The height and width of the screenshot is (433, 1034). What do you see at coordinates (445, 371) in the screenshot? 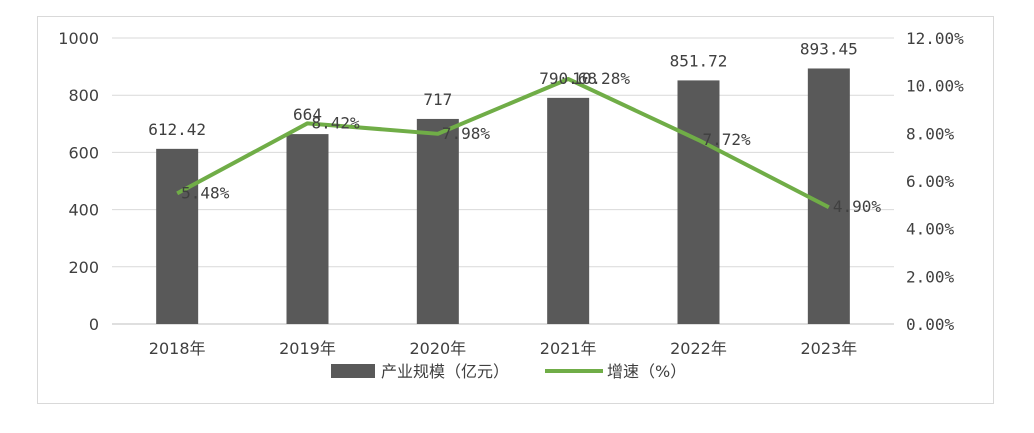
I see `legend-bar-label: 产业规模（亿元）` at bounding box center [445, 371].